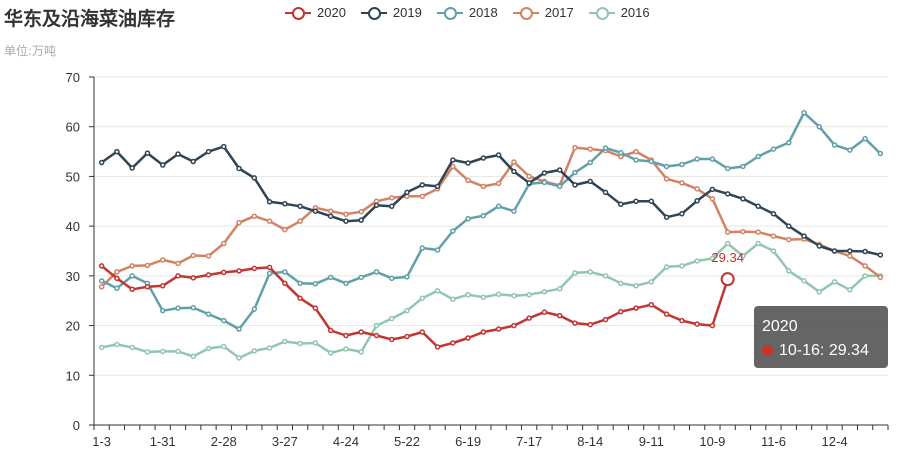 Image resolution: width=900 pixels, height=457 pixels. Describe the element at coordinates (543, 12) in the screenshot. I see `legend-item-2017: 2017` at that location.